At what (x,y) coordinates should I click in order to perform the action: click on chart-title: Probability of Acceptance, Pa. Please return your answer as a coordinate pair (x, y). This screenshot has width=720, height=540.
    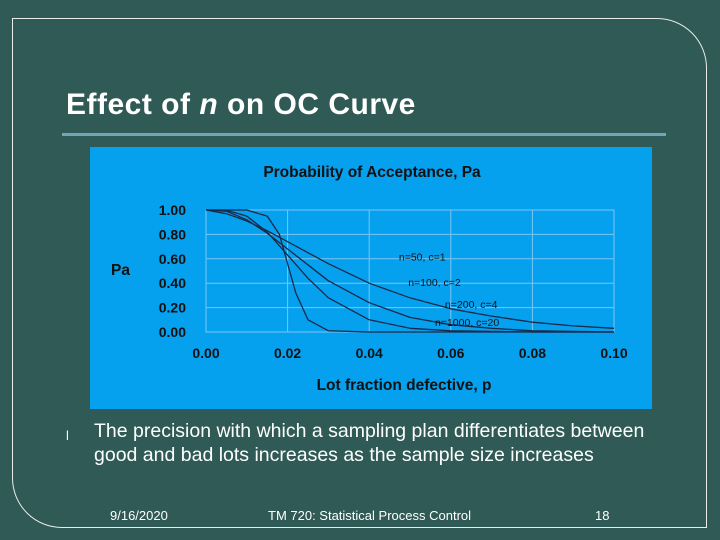
    Looking at the image, I should click on (372, 172).